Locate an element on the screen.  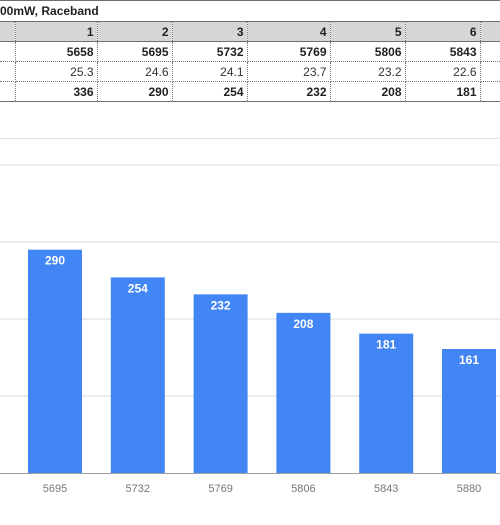
table-cell: 208 is located at coordinates (367, 91).